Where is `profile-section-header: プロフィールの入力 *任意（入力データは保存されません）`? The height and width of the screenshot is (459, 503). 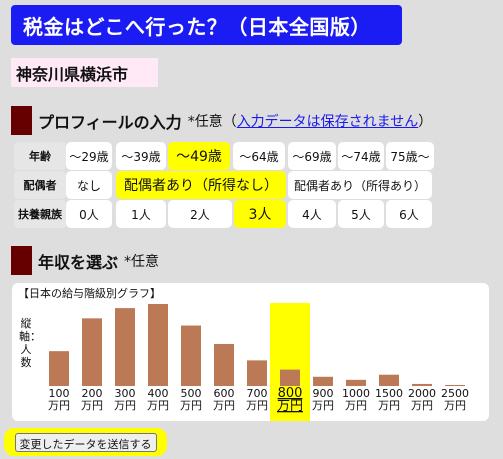
profile-section-header: プロフィールの入力 *任意（入力データは保存されません） is located at coordinates (221, 120).